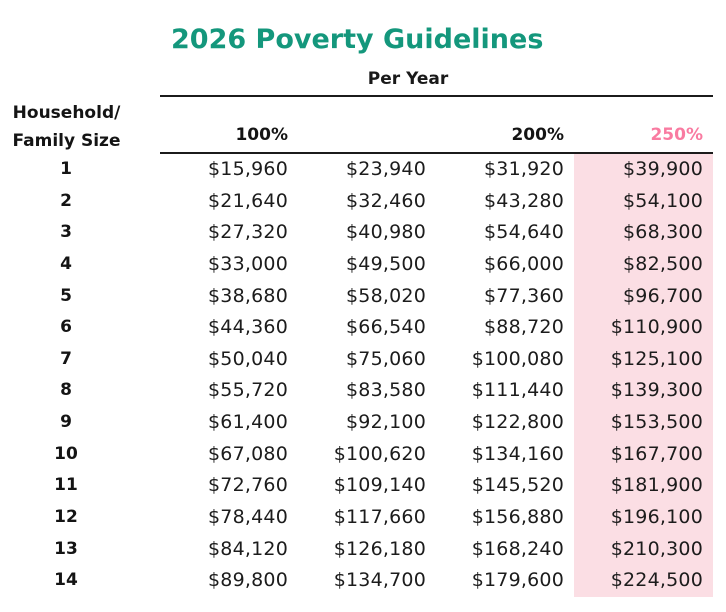  I want to click on table-row: 2 $21,640 $32,460 $43,280 $54,100, so click(356, 201).